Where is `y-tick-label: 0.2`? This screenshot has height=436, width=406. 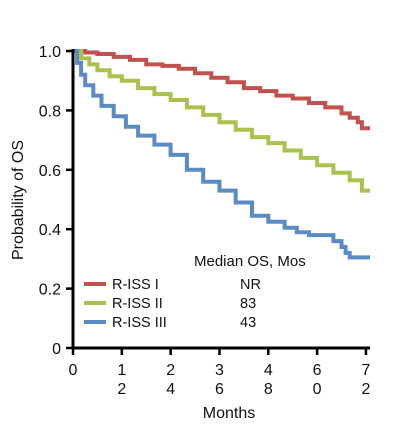 y-tick-label: 0.2 is located at coordinates (50, 290).